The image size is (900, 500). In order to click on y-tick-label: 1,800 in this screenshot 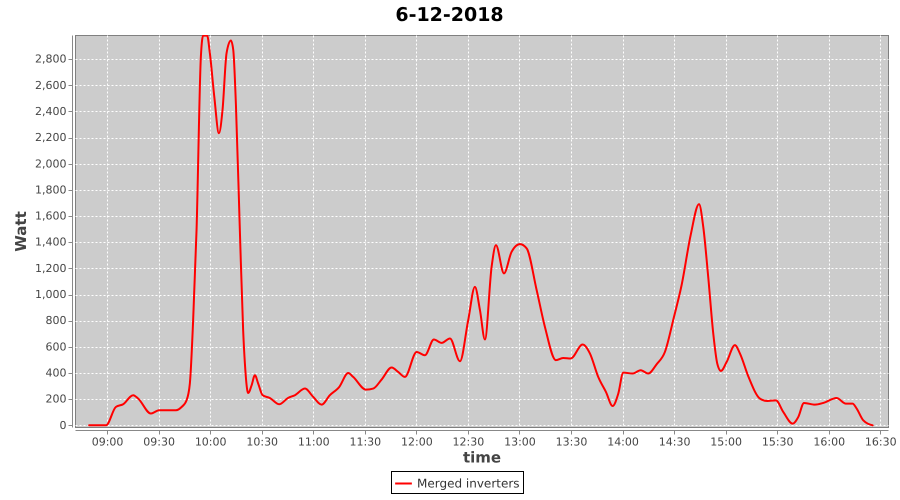, I will do `click(50, 189)`.